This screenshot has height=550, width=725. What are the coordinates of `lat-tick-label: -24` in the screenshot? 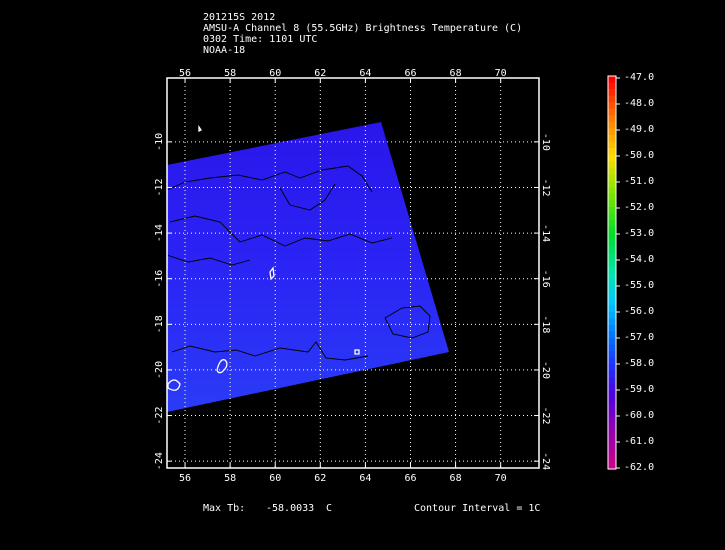 It's located at (545, 461).